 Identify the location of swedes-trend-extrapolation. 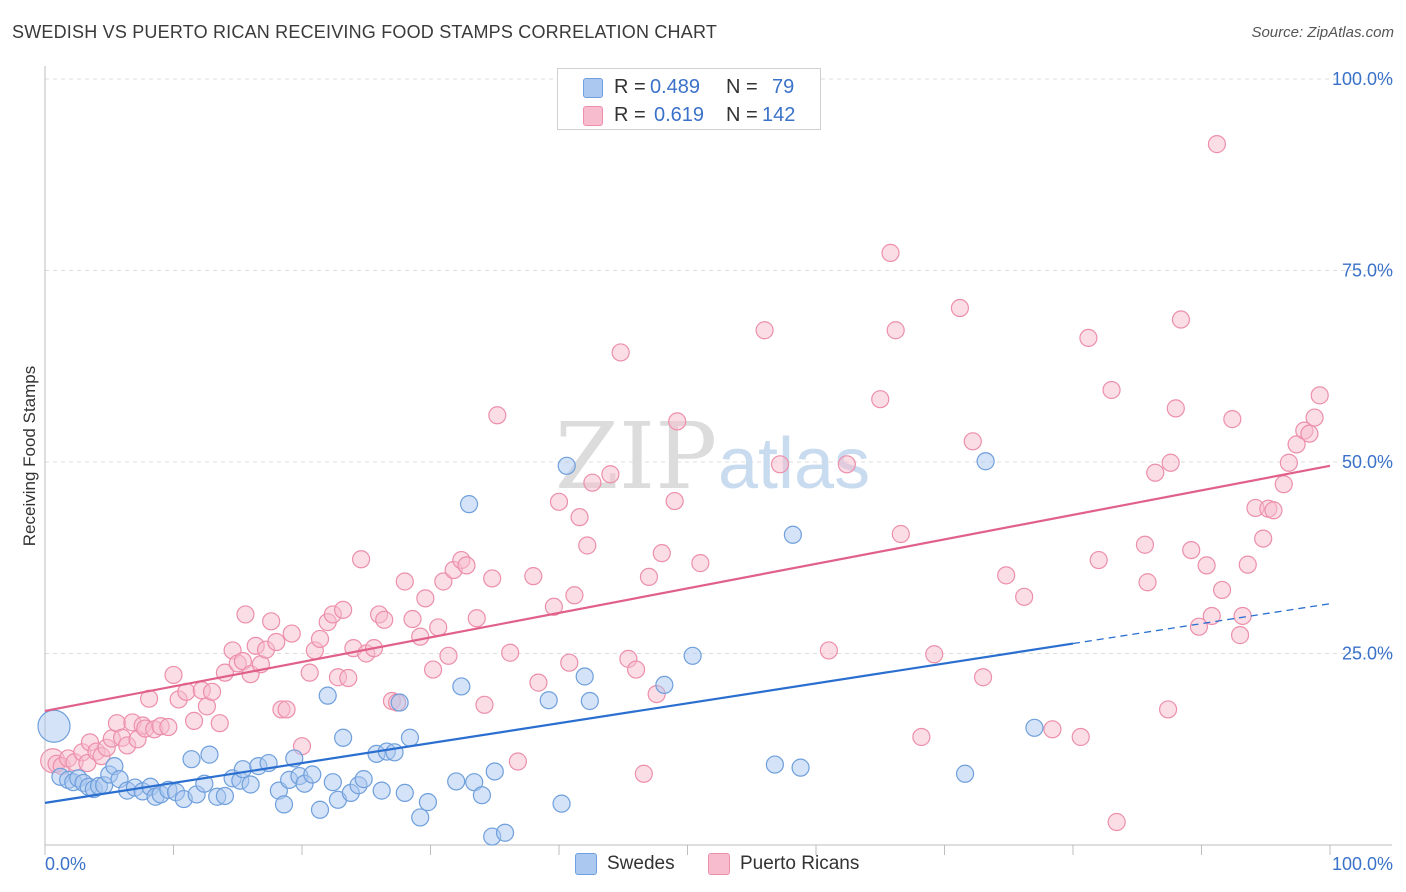
(1201, 624).